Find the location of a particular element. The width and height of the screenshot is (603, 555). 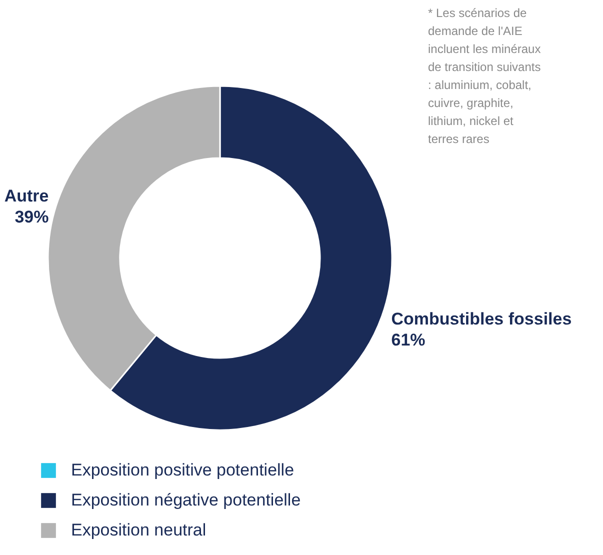

text: * Les scénarios de demande de l'AIE incluent les minéraux de transition suivants : aluminium, cobalt, cuivre, graphite, lithium, nickel et terres rares is located at coordinates (484, 76).